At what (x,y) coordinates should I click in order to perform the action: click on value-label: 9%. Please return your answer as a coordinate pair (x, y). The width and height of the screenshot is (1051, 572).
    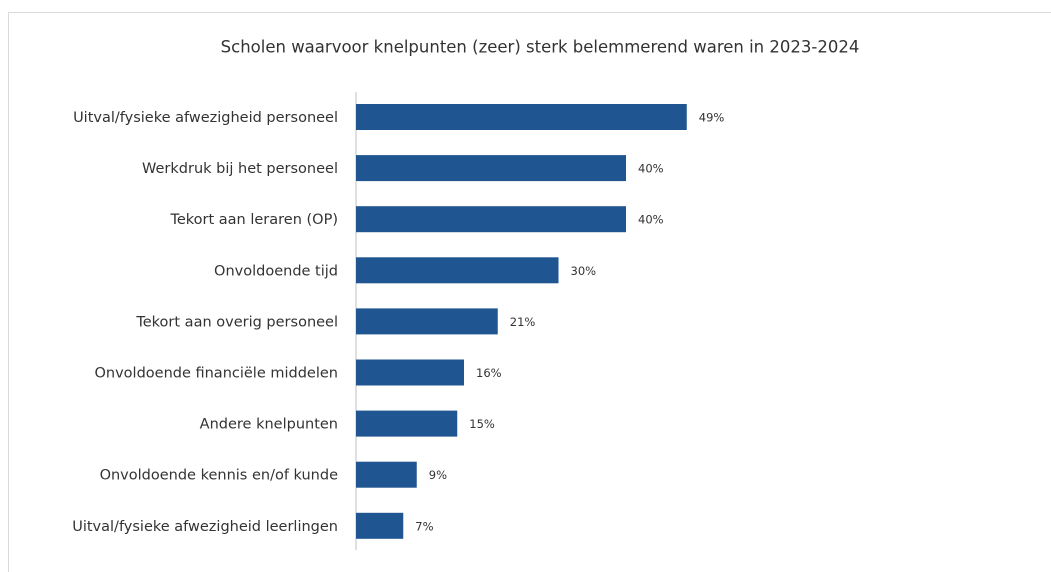
    Looking at the image, I should click on (438, 475).